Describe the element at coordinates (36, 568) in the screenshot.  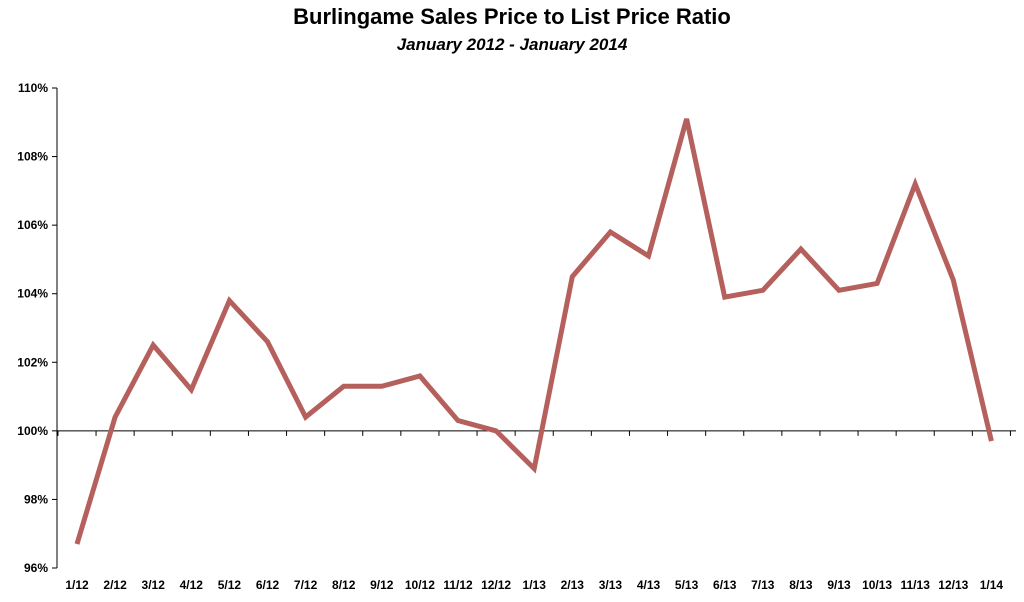
I see `y-tick-label: 96%` at that location.